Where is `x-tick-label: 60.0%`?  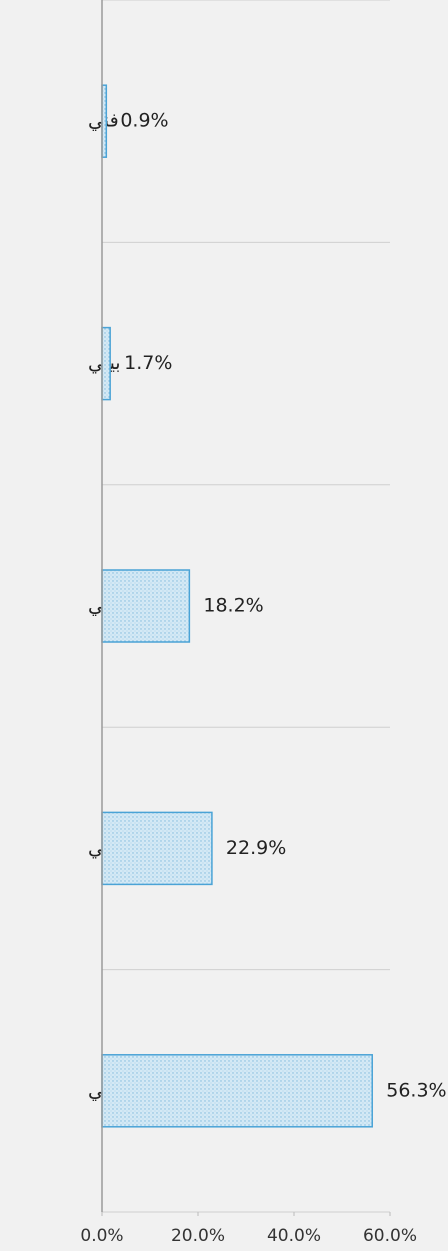
x-tick-label: 60.0% is located at coordinates (390, 1236).